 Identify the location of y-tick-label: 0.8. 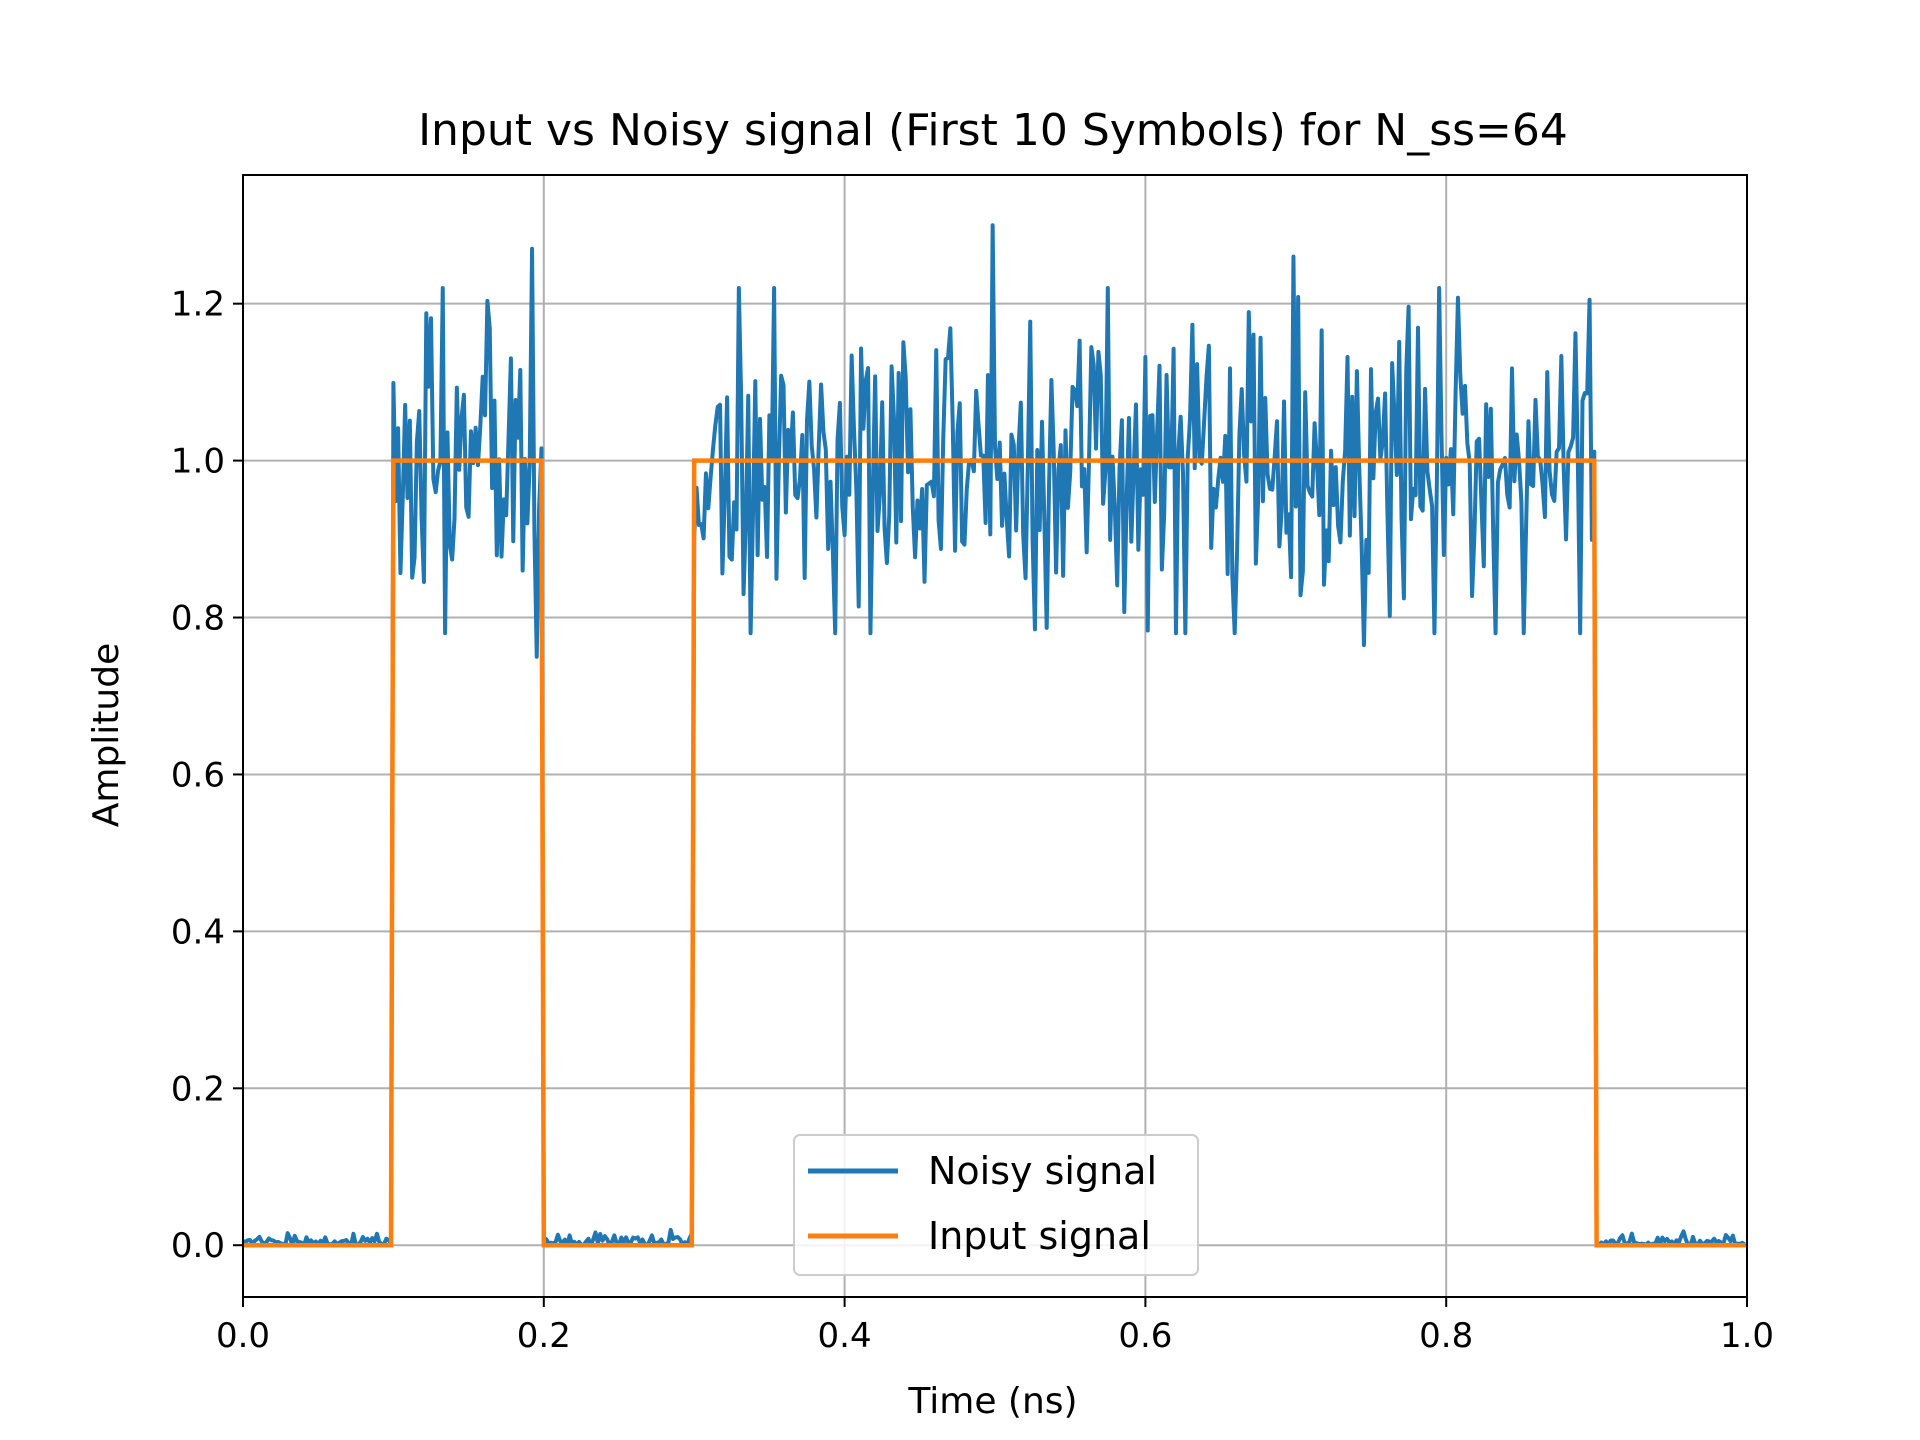
(198, 619).